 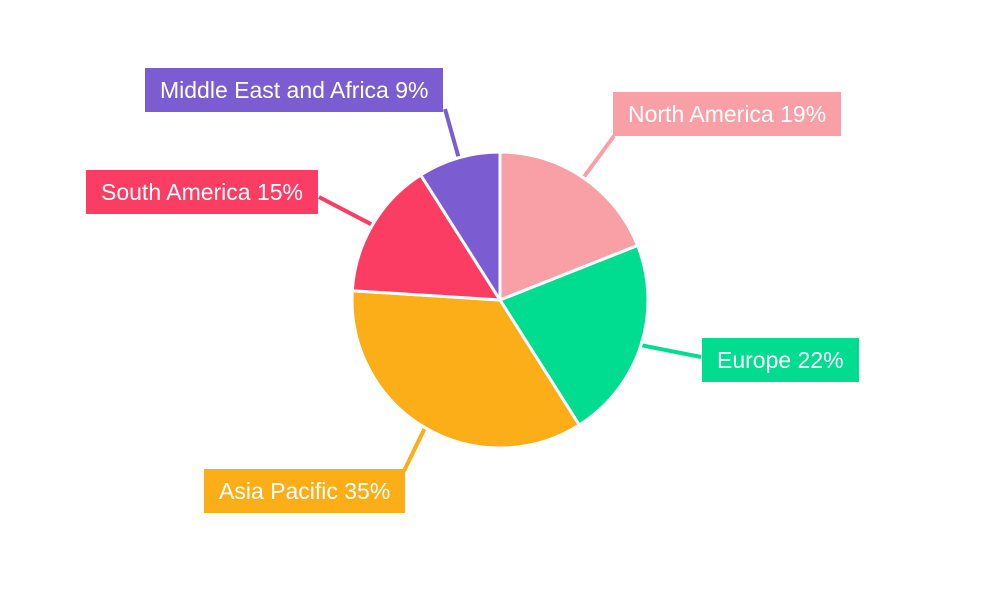 What do you see at coordinates (574, 335) in the screenshot?
I see `pie-slice-europe` at bounding box center [574, 335].